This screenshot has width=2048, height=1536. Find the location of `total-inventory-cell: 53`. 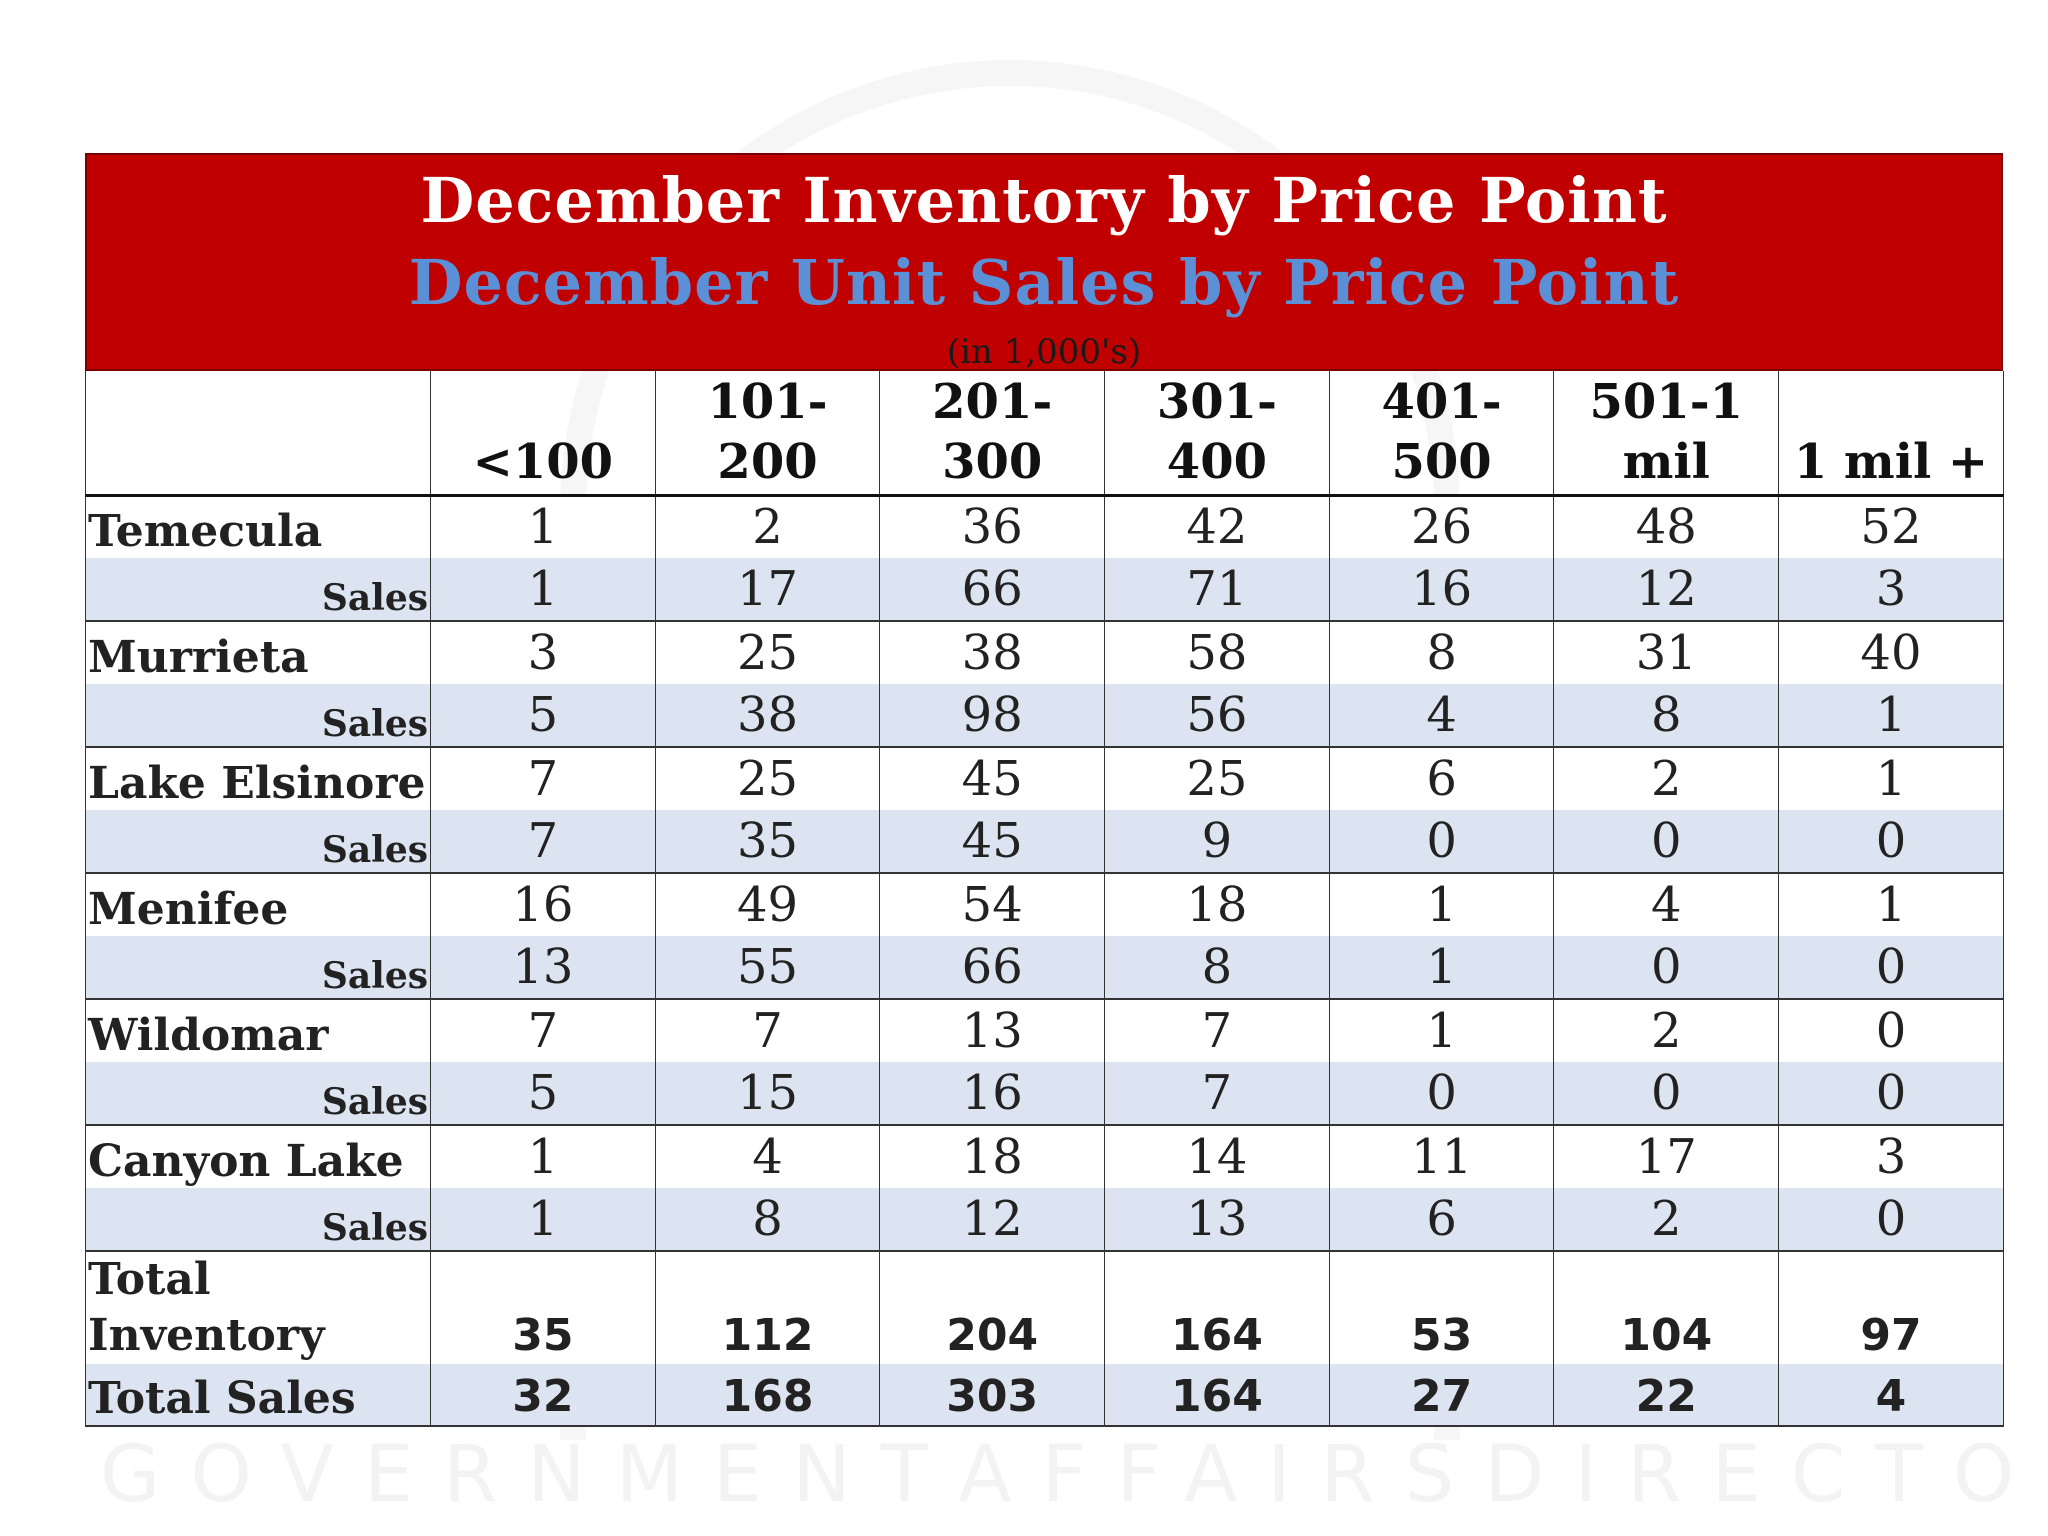

total-inventory-cell: 53 is located at coordinates (1441, 1307).